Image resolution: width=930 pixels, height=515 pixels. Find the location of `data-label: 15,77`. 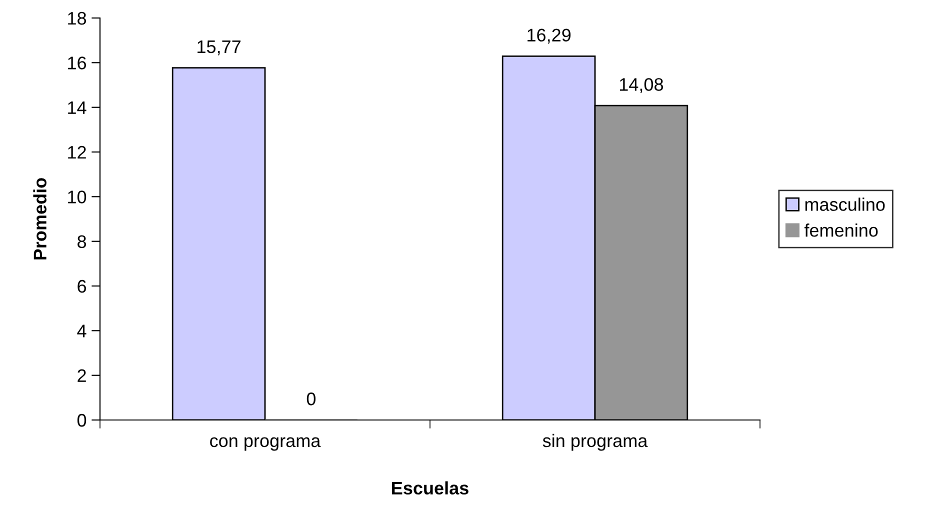

data-label: 15,77 is located at coordinates (219, 48).